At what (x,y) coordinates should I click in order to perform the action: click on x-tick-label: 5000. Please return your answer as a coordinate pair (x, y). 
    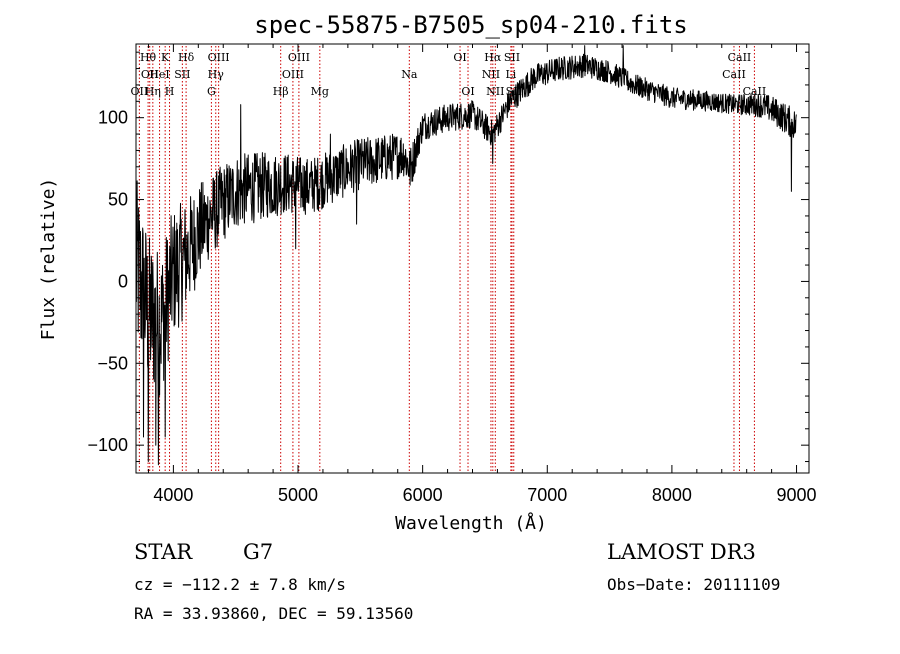
    Looking at the image, I should click on (298, 495).